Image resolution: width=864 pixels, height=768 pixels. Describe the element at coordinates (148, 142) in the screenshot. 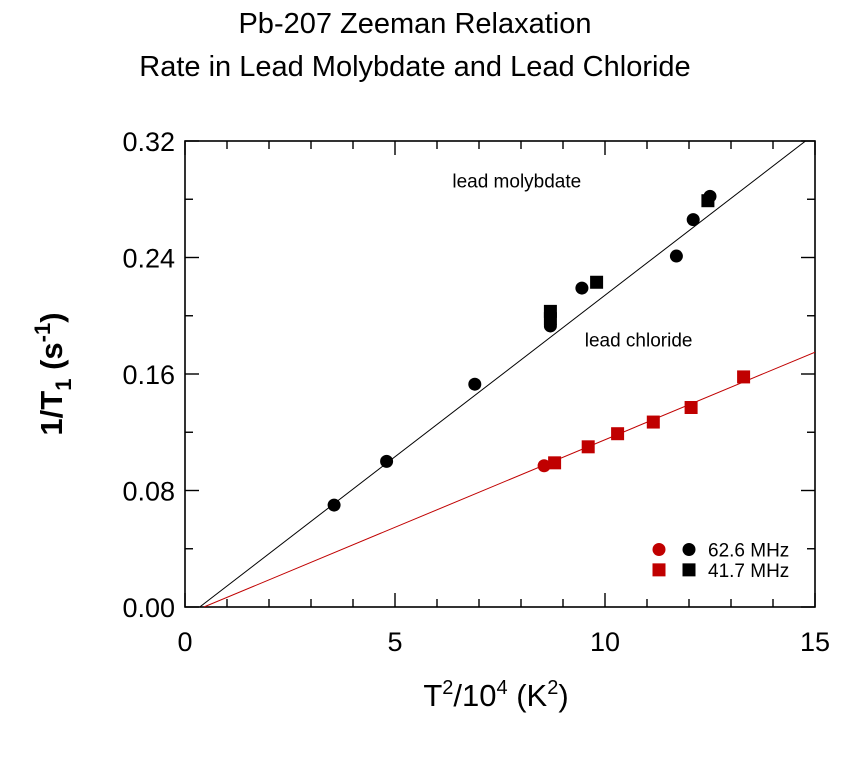

I see `y-tick-label: 0.32` at that location.